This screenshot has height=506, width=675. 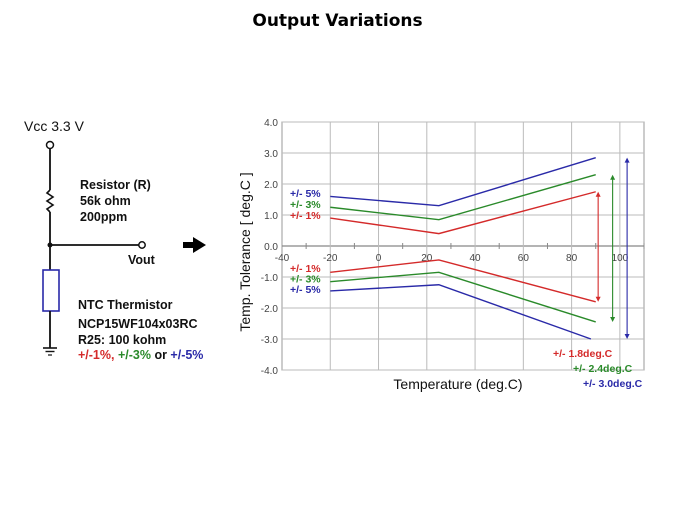 What do you see at coordinates (271, 247) in the screenshot?
I see `y-tick-label: 0.0` at bounding box center [271, 247].